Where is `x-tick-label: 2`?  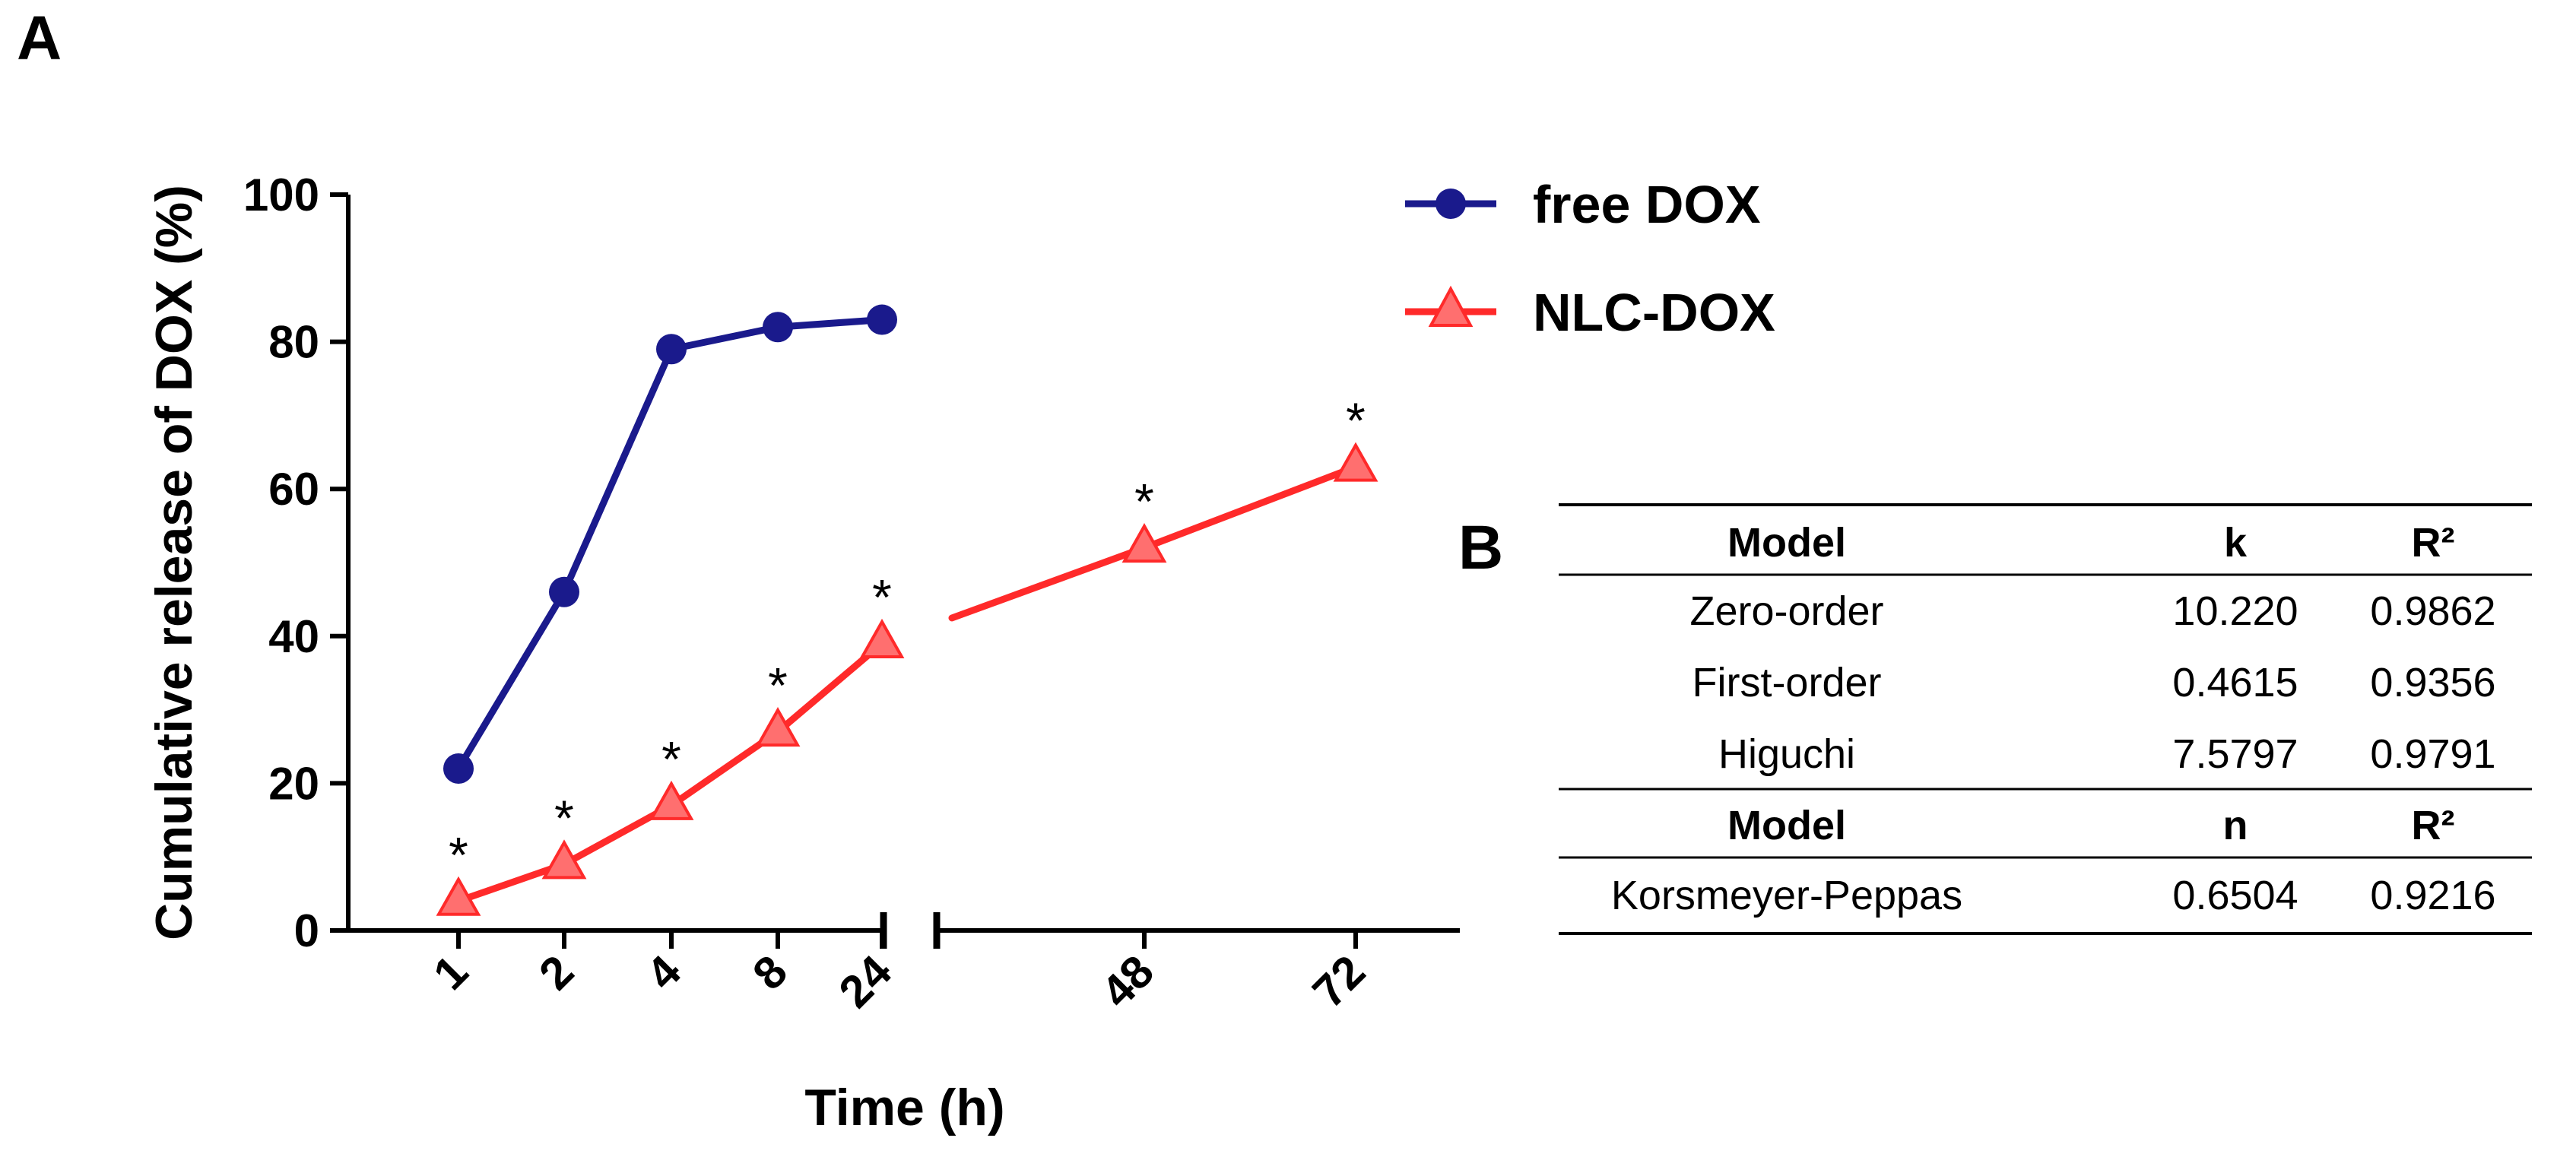
x-tick-label: 2 is located at coordinates (556, 973).